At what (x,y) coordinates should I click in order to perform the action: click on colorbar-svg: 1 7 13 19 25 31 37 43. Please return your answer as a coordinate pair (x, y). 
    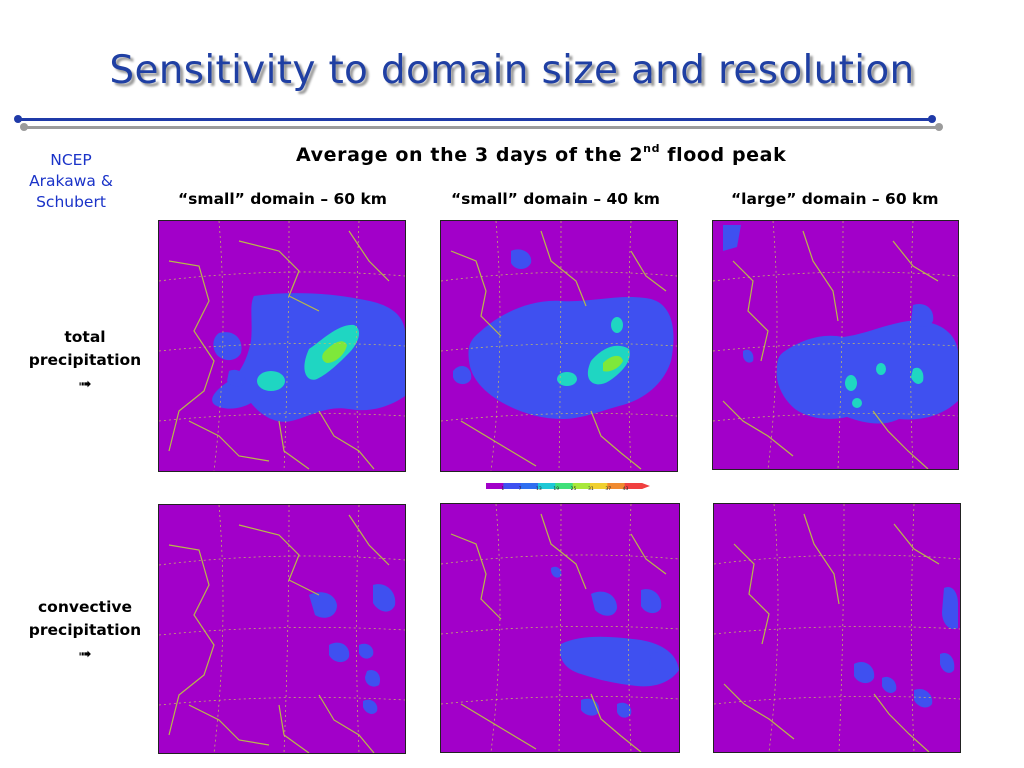
    Looking at the image, I should click on (568, 487).